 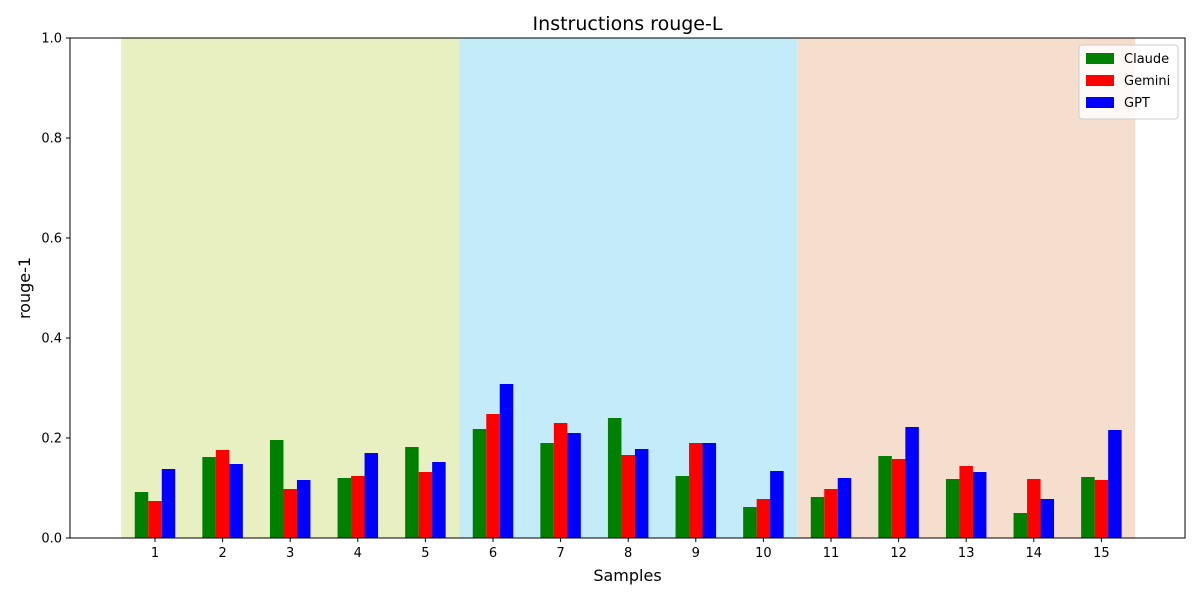 I want to click on y-tick-label: 0.0, so click(x=51, y=539).